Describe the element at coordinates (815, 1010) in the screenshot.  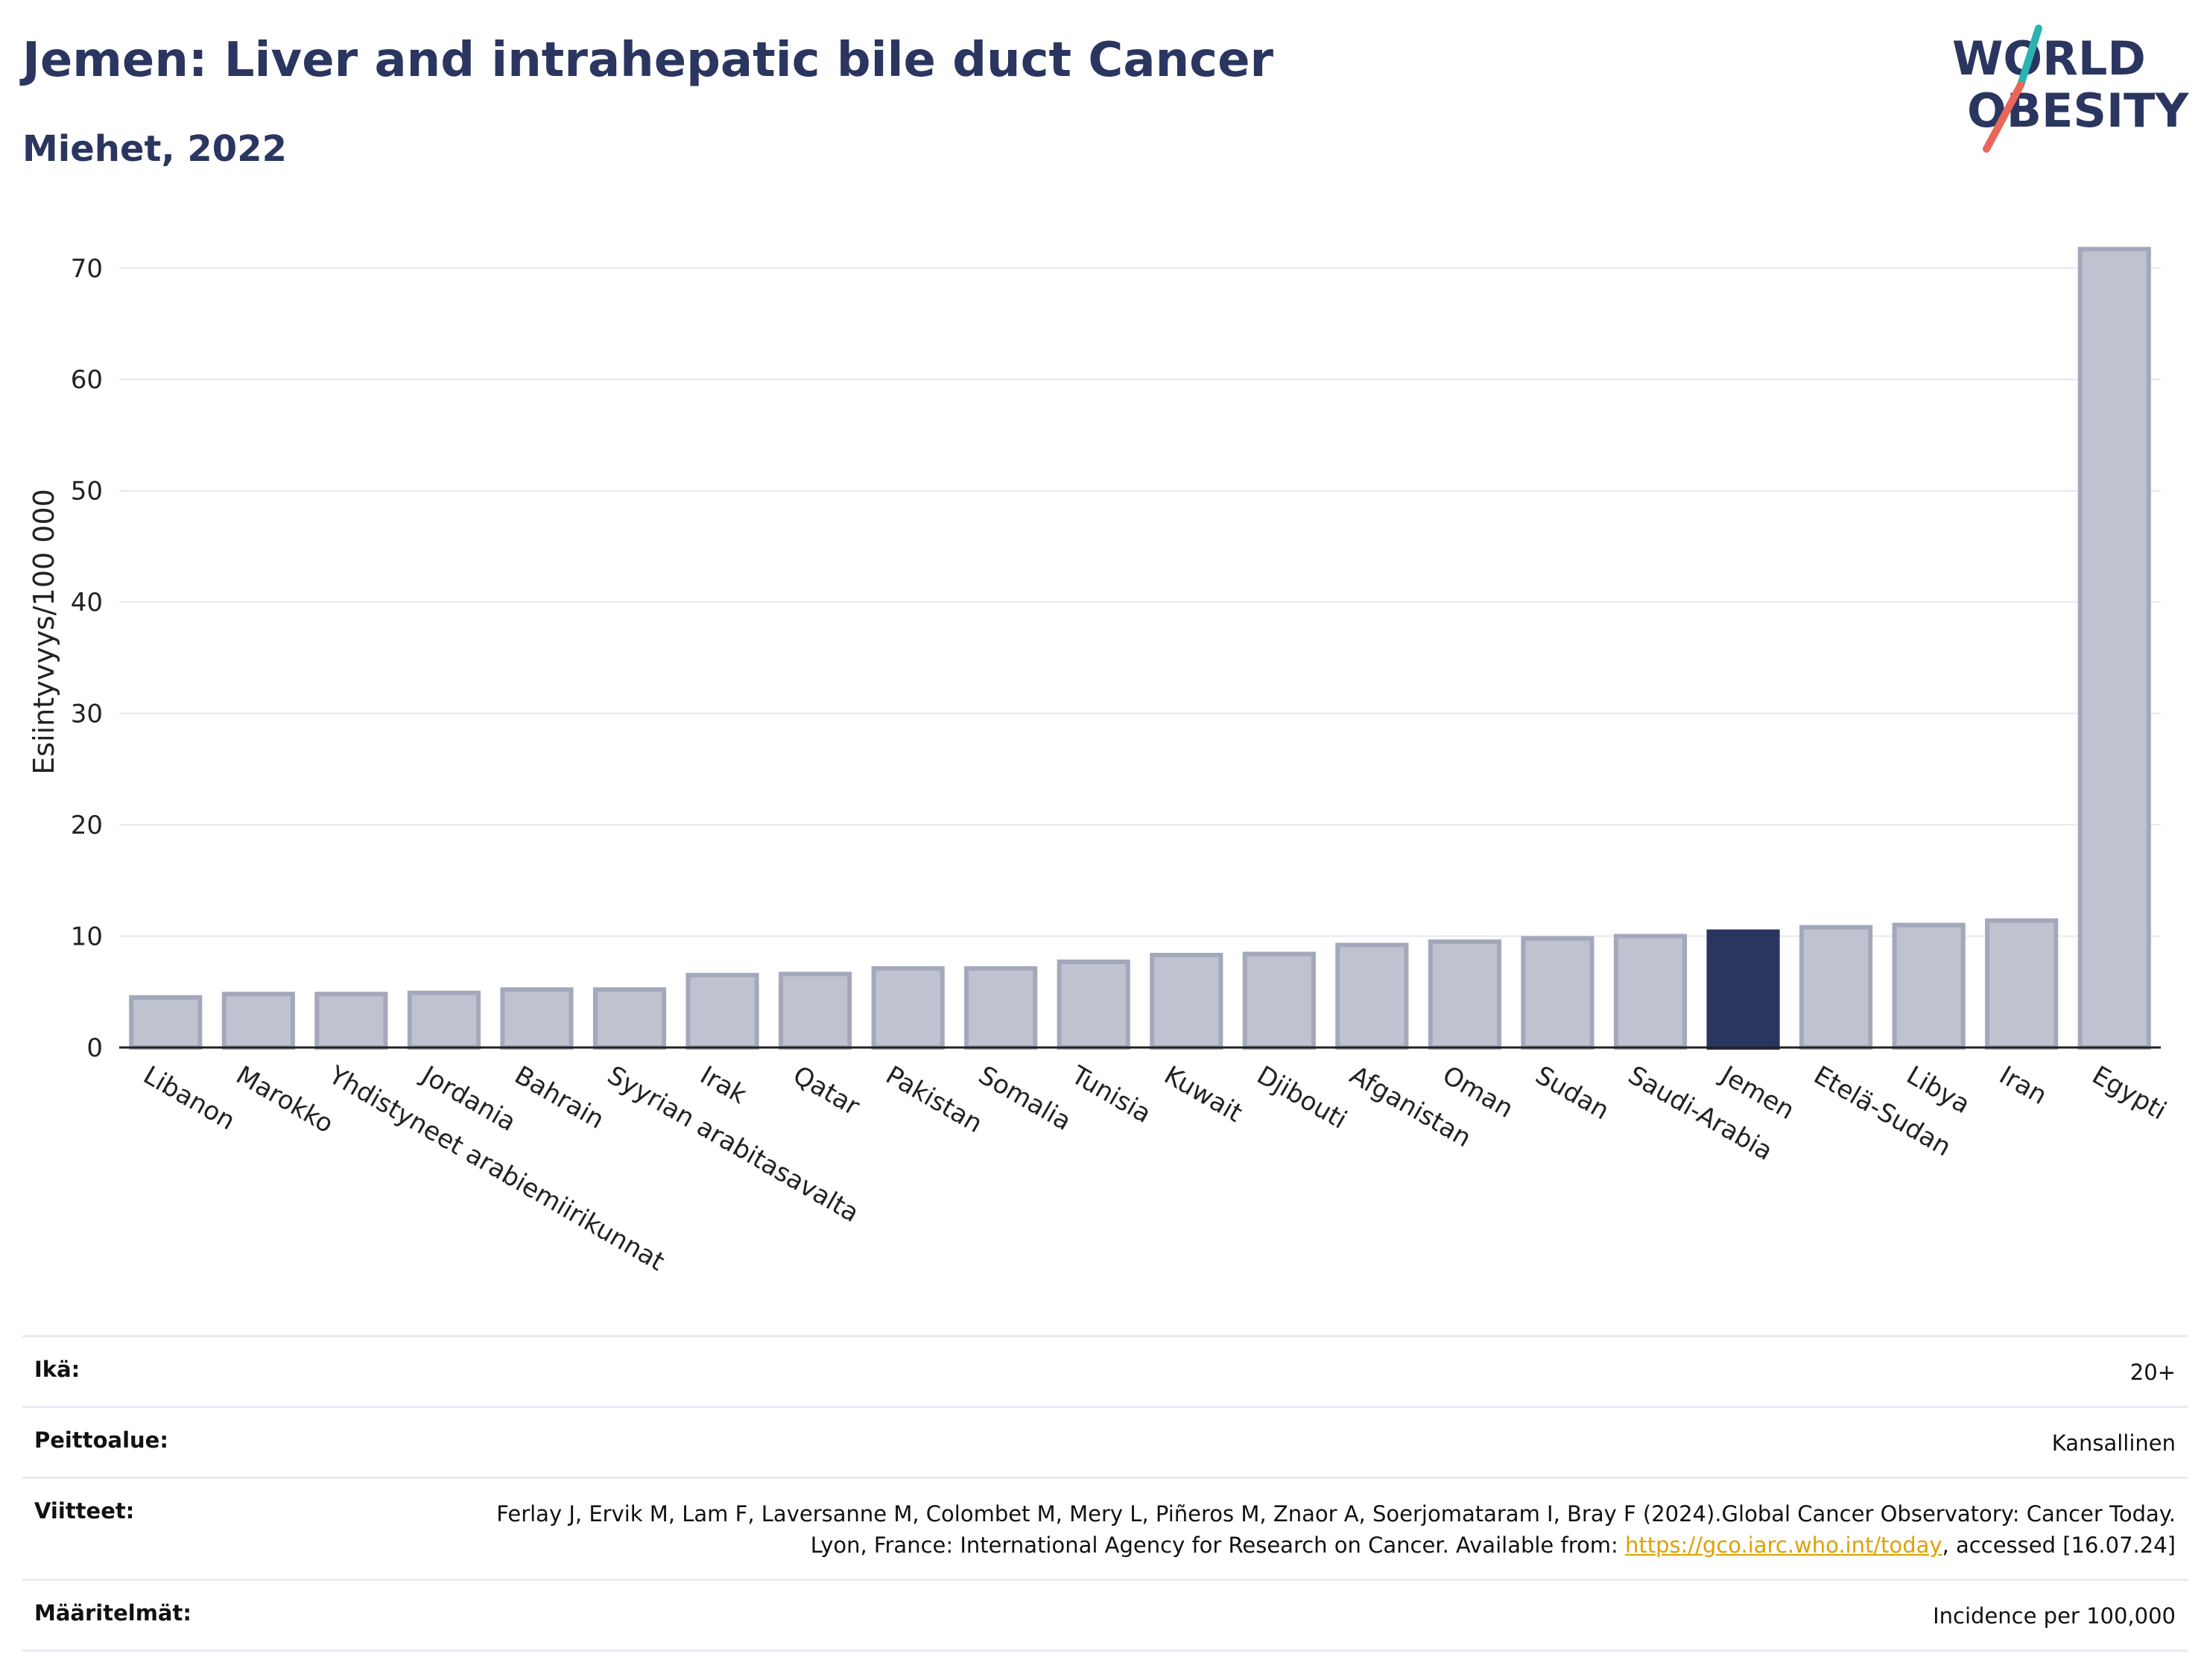
I see `bar-qatar` at that location.